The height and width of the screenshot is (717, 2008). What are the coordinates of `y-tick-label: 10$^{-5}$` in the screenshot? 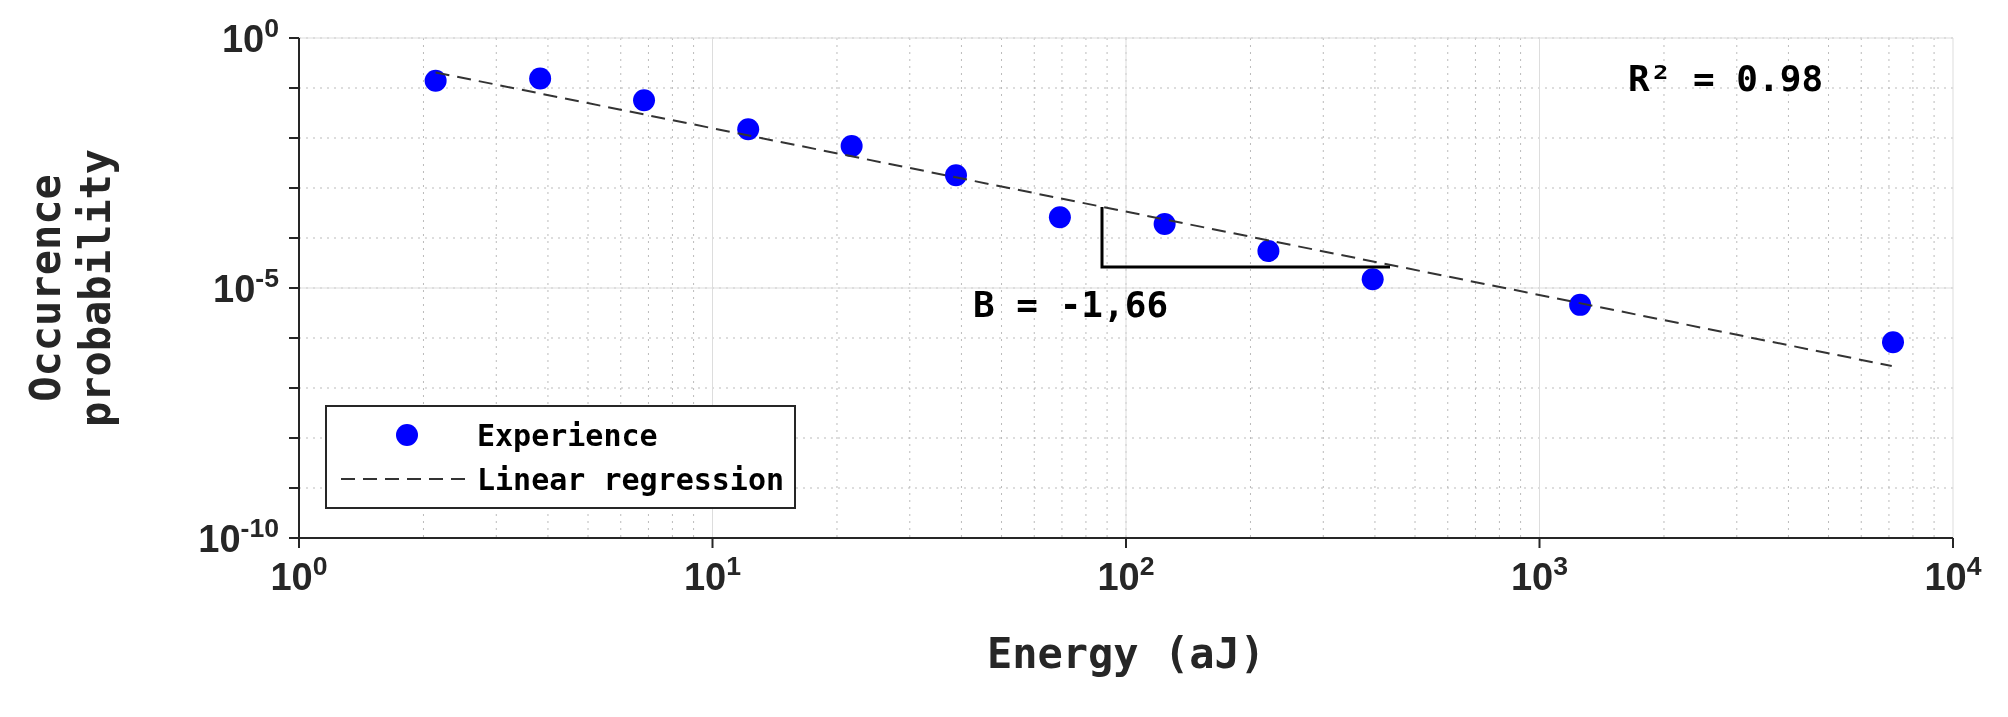 It's located at (246, 286).